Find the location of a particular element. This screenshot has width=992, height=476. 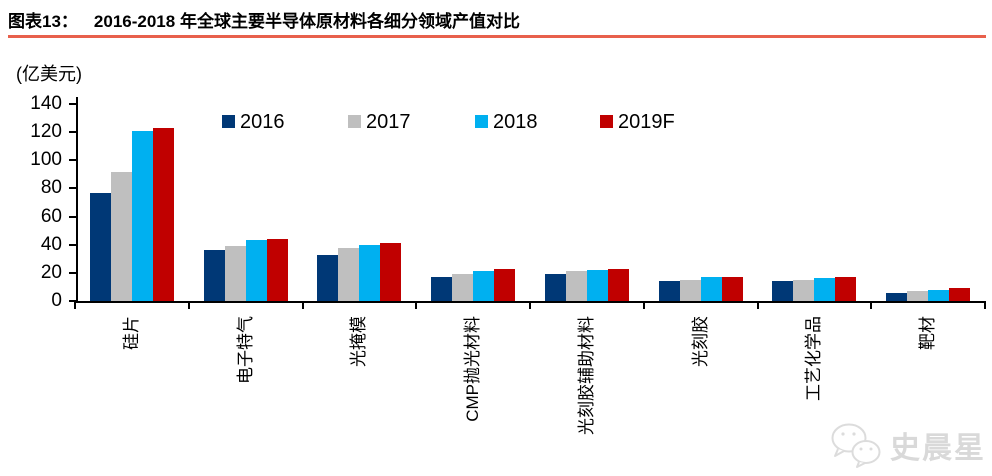

legend-marker-2018 is located at coordinates (481, 121).